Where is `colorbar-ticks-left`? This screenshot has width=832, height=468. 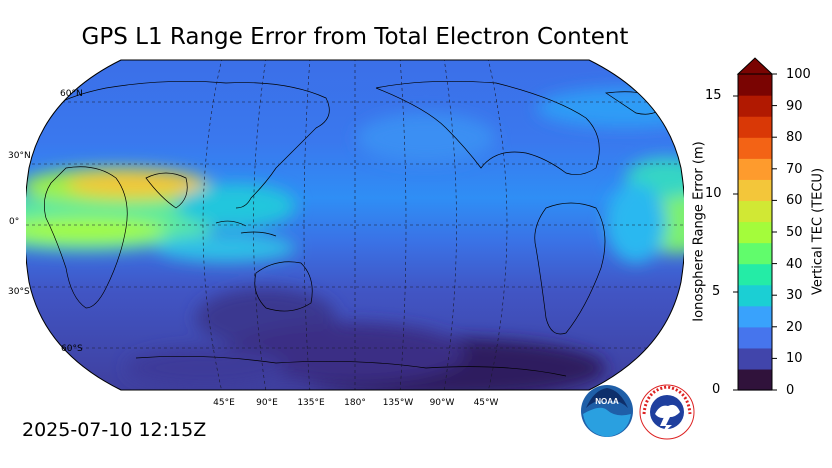 colorbar-ticks-left is located at coordinates (735, 243).